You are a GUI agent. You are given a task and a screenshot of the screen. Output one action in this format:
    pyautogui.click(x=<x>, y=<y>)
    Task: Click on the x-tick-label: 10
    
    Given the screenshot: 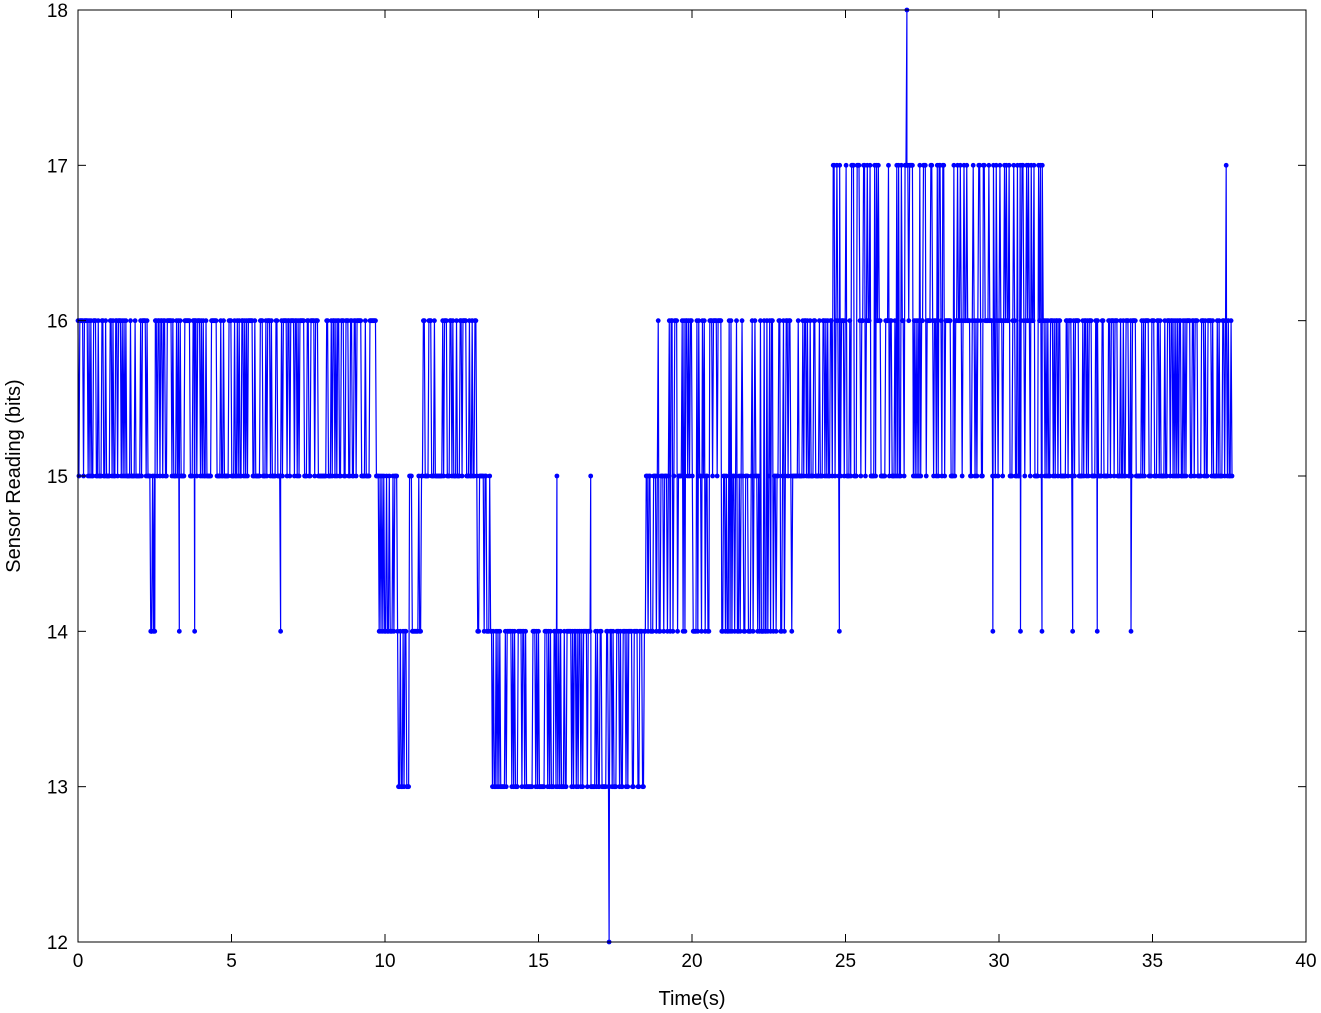 What is the action you would take?
    pyautogui.click(x=384, y=961)
    